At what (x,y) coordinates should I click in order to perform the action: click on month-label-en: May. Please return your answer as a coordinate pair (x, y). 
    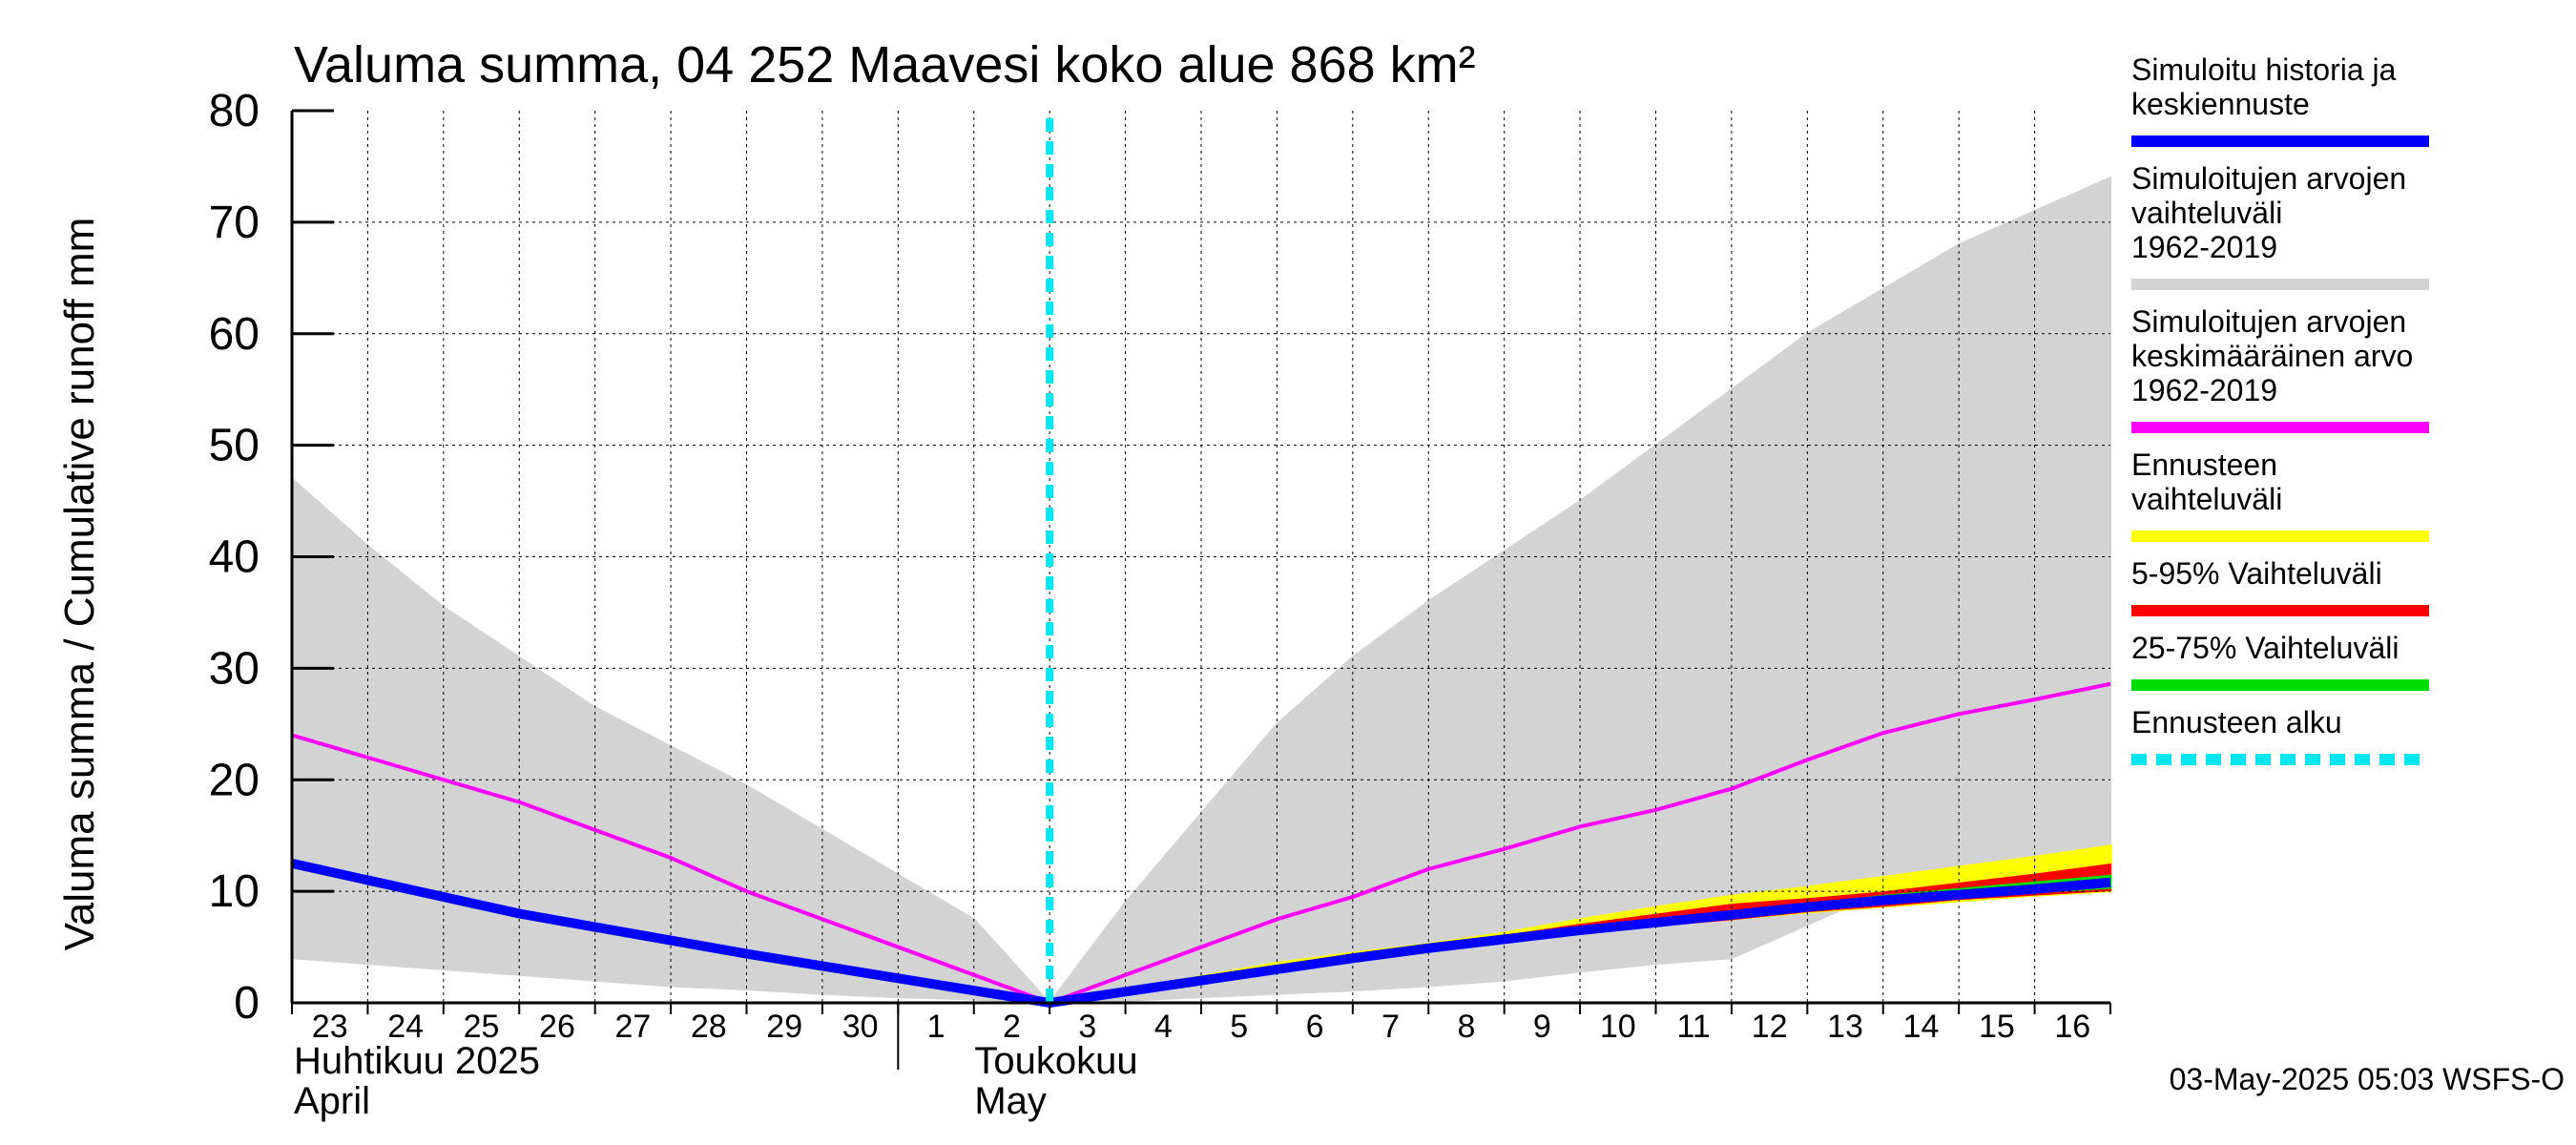
    Looking at the image, I should click on (1010, 1101).